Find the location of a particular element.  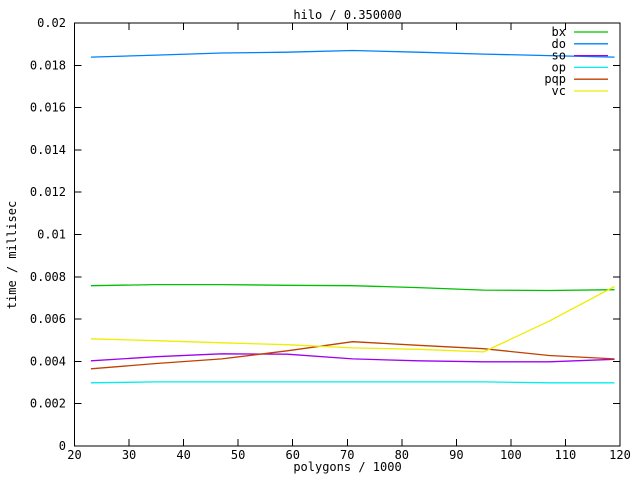

x-tick-label: 90 is located at coordinates (456, 455).